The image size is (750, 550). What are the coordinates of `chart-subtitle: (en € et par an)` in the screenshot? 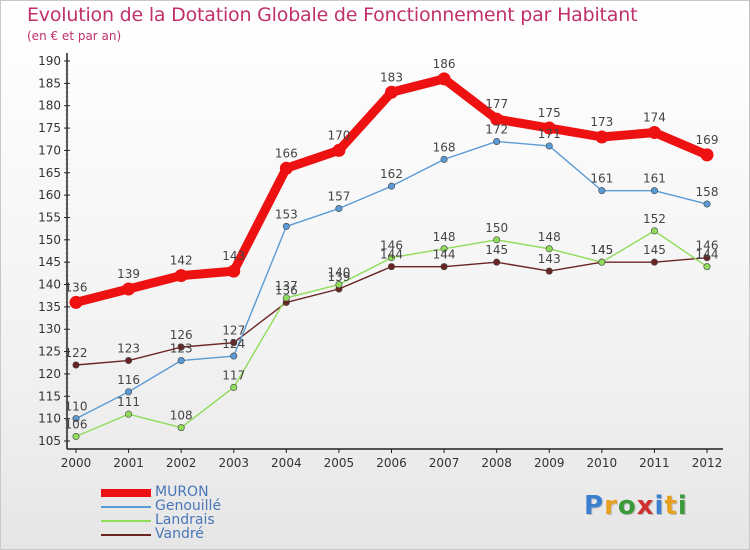 It's located at (74, 36).